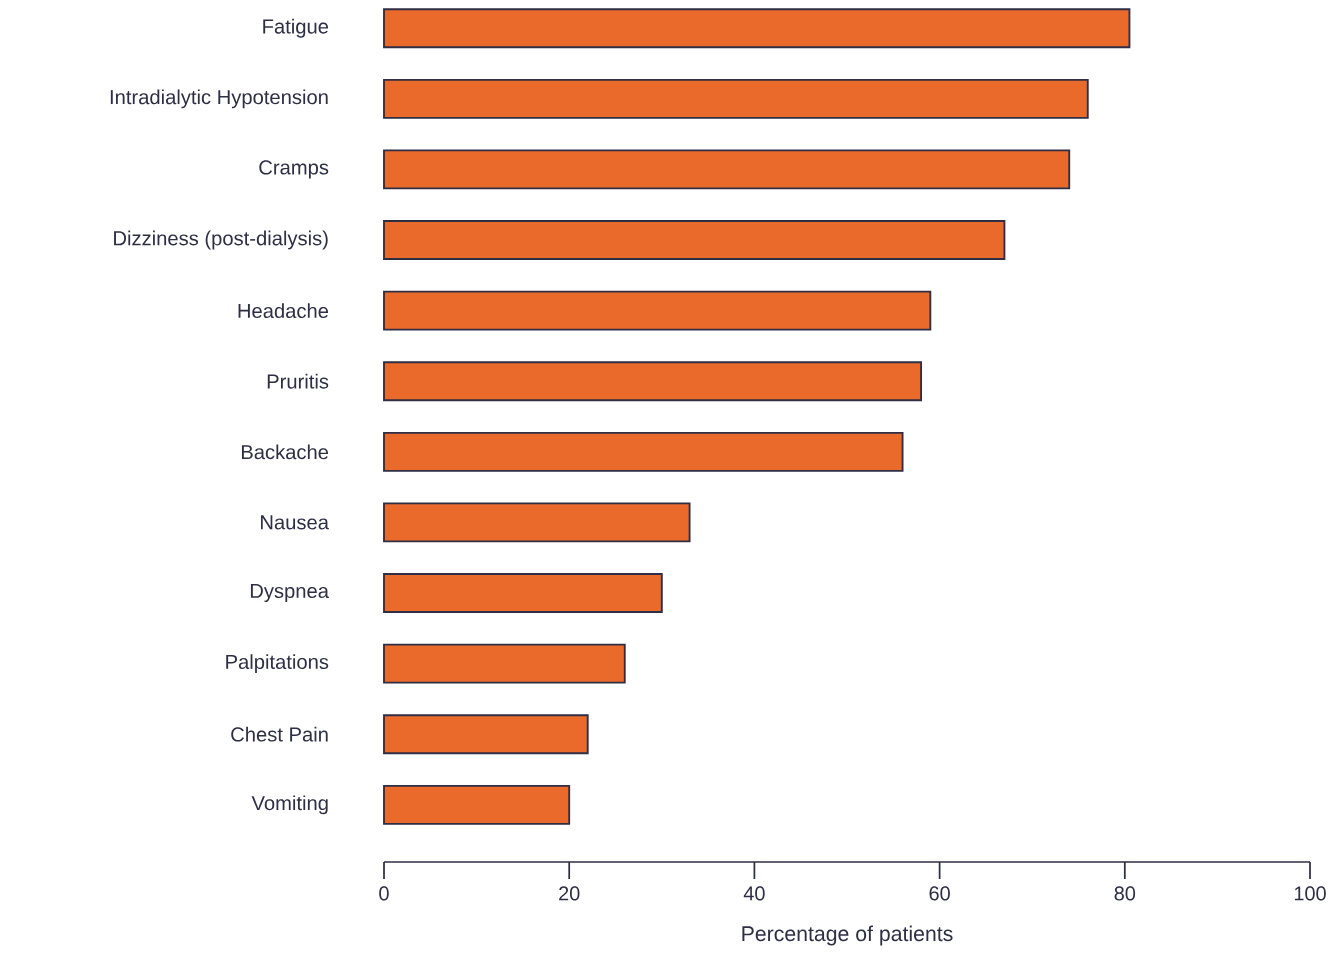  What do you see at coordinates (754, 893) in the screenshot?
I see `x-tick-label: 40` at bounding box center [754, 893].